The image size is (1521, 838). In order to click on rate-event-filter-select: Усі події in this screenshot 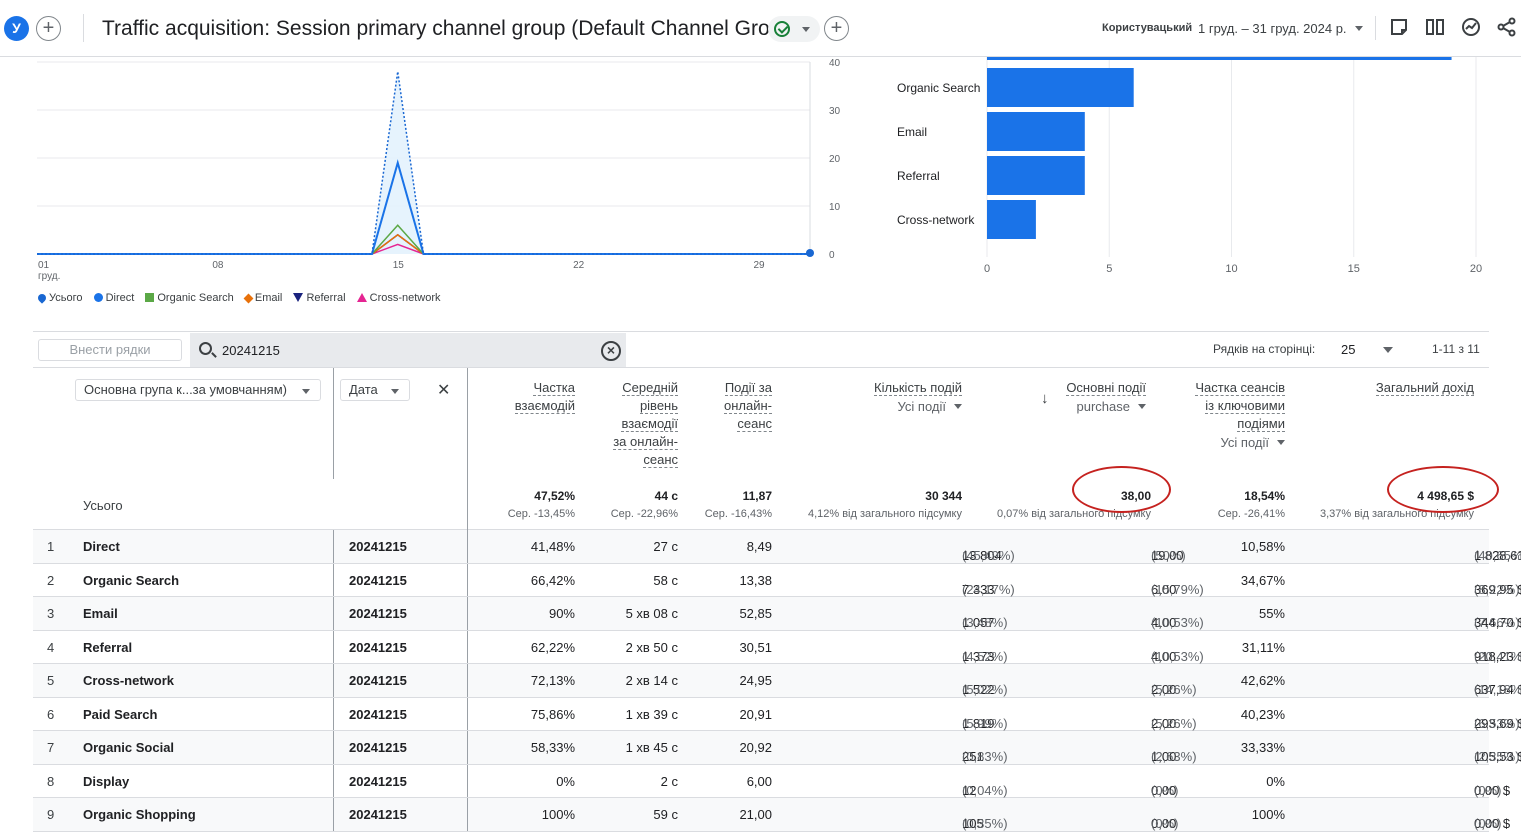, I will do `click(1240, 443)`.